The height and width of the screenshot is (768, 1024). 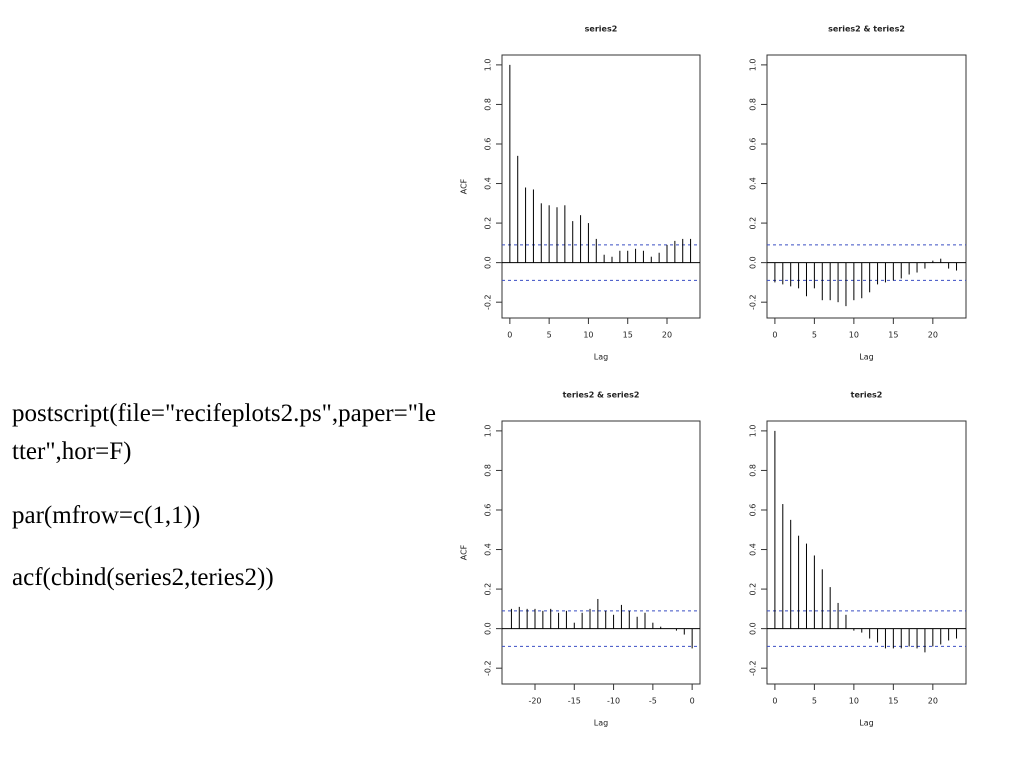 I want to click on code-line: par(mfrow=c(1,1)), so click(x=106, y=515).